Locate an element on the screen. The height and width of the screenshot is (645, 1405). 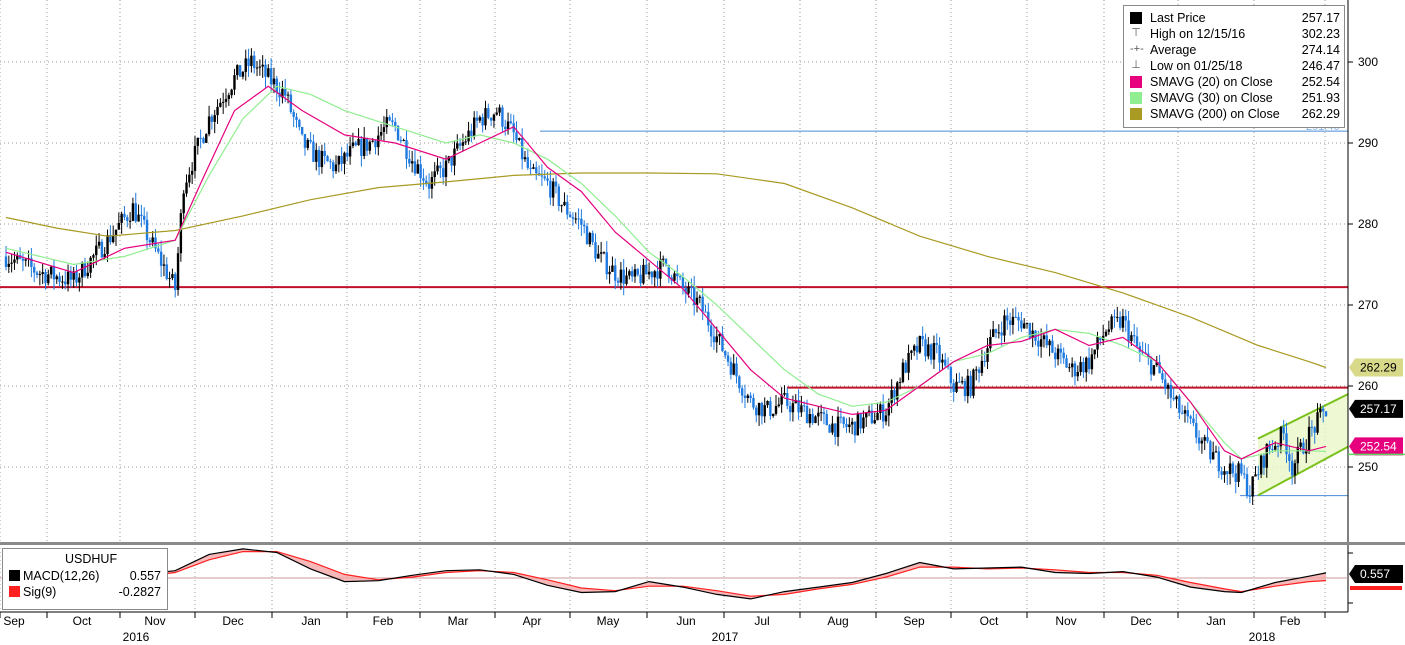
legend-value: 257.17 is located at coordinates (1320, 18).